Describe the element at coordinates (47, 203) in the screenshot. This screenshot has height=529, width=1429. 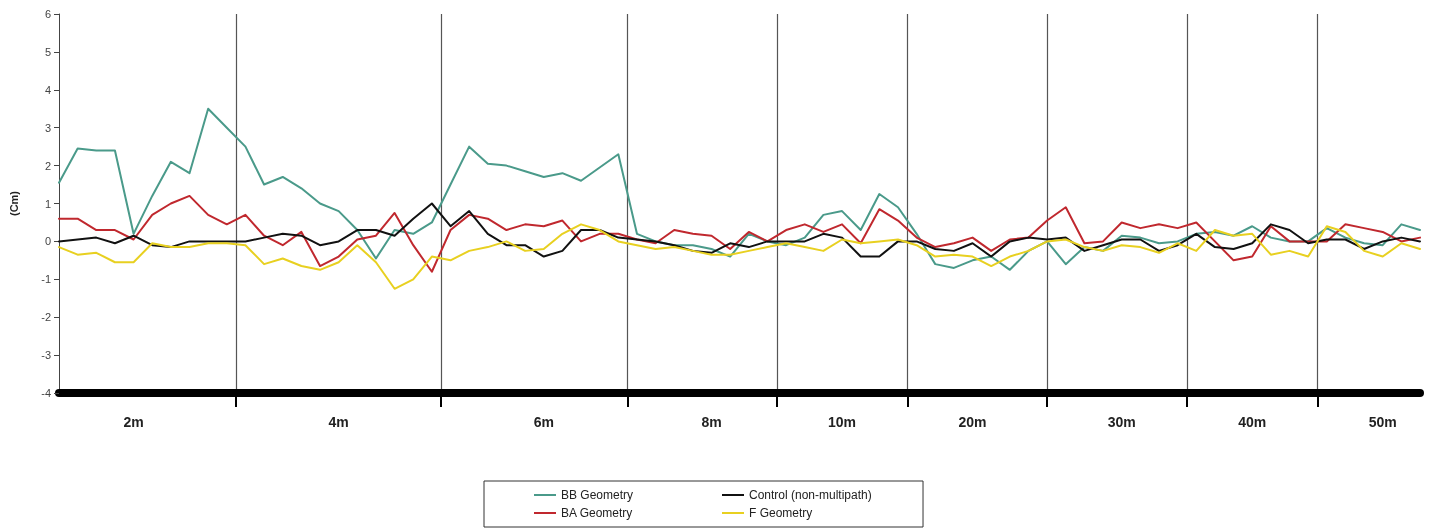
I see `y-tick-label: 1` at that location.